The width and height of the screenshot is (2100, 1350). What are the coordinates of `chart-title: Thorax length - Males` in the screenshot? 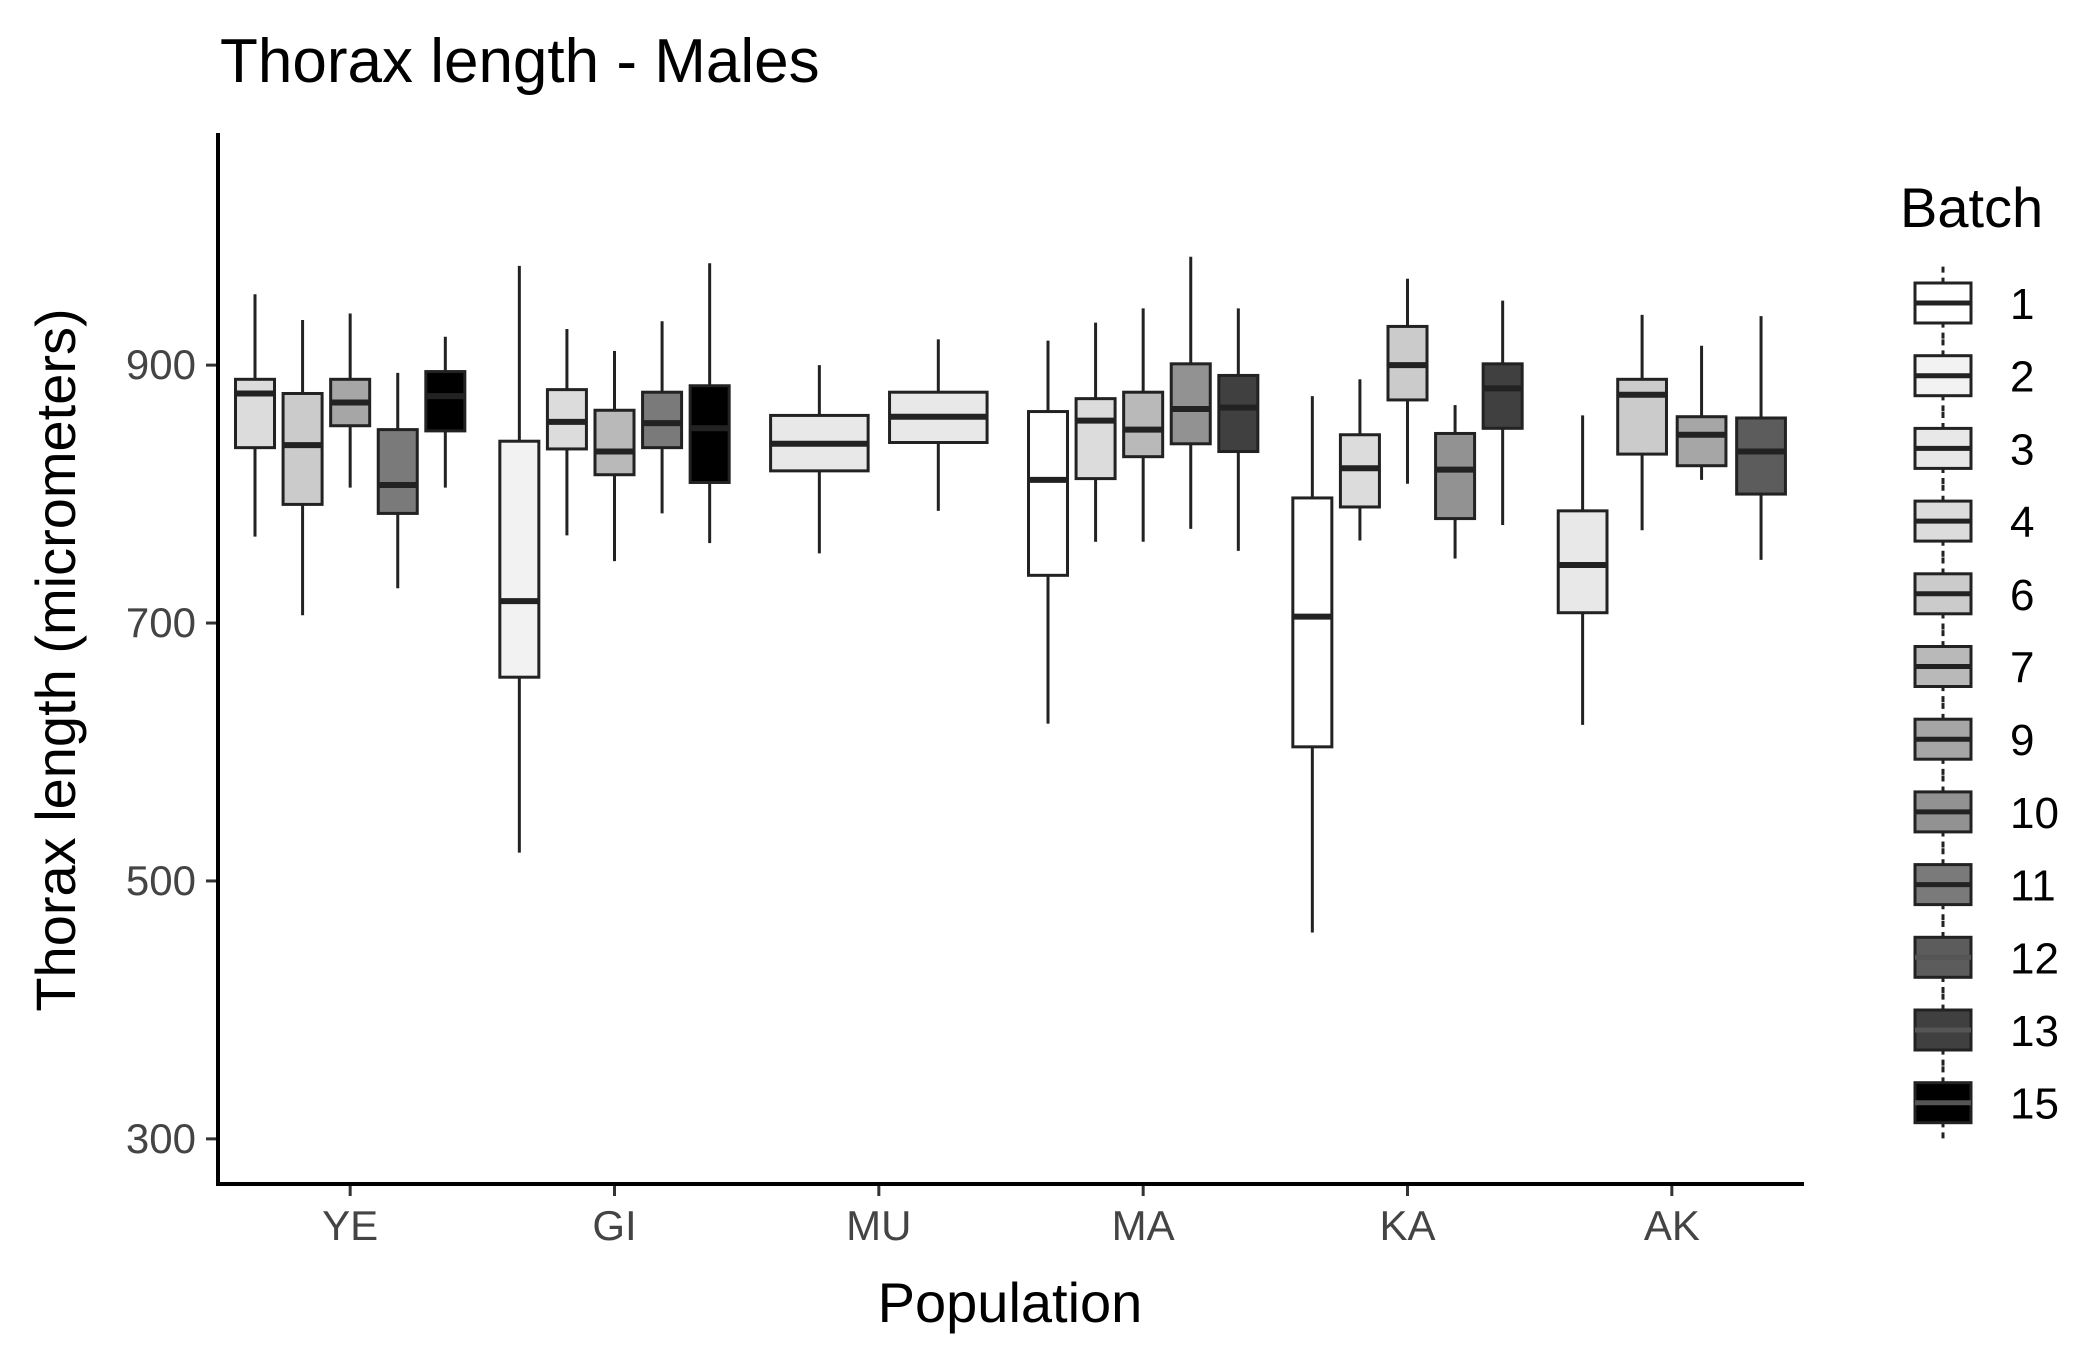 It's located at (520, 61).